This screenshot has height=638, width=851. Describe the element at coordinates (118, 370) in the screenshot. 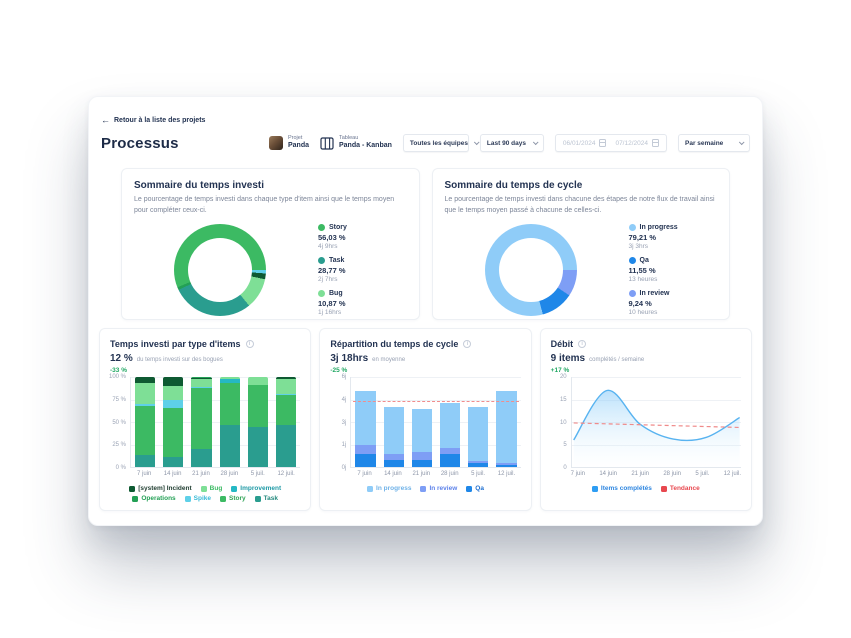

I see `invested-by-type-delta: -33 %` at that location.